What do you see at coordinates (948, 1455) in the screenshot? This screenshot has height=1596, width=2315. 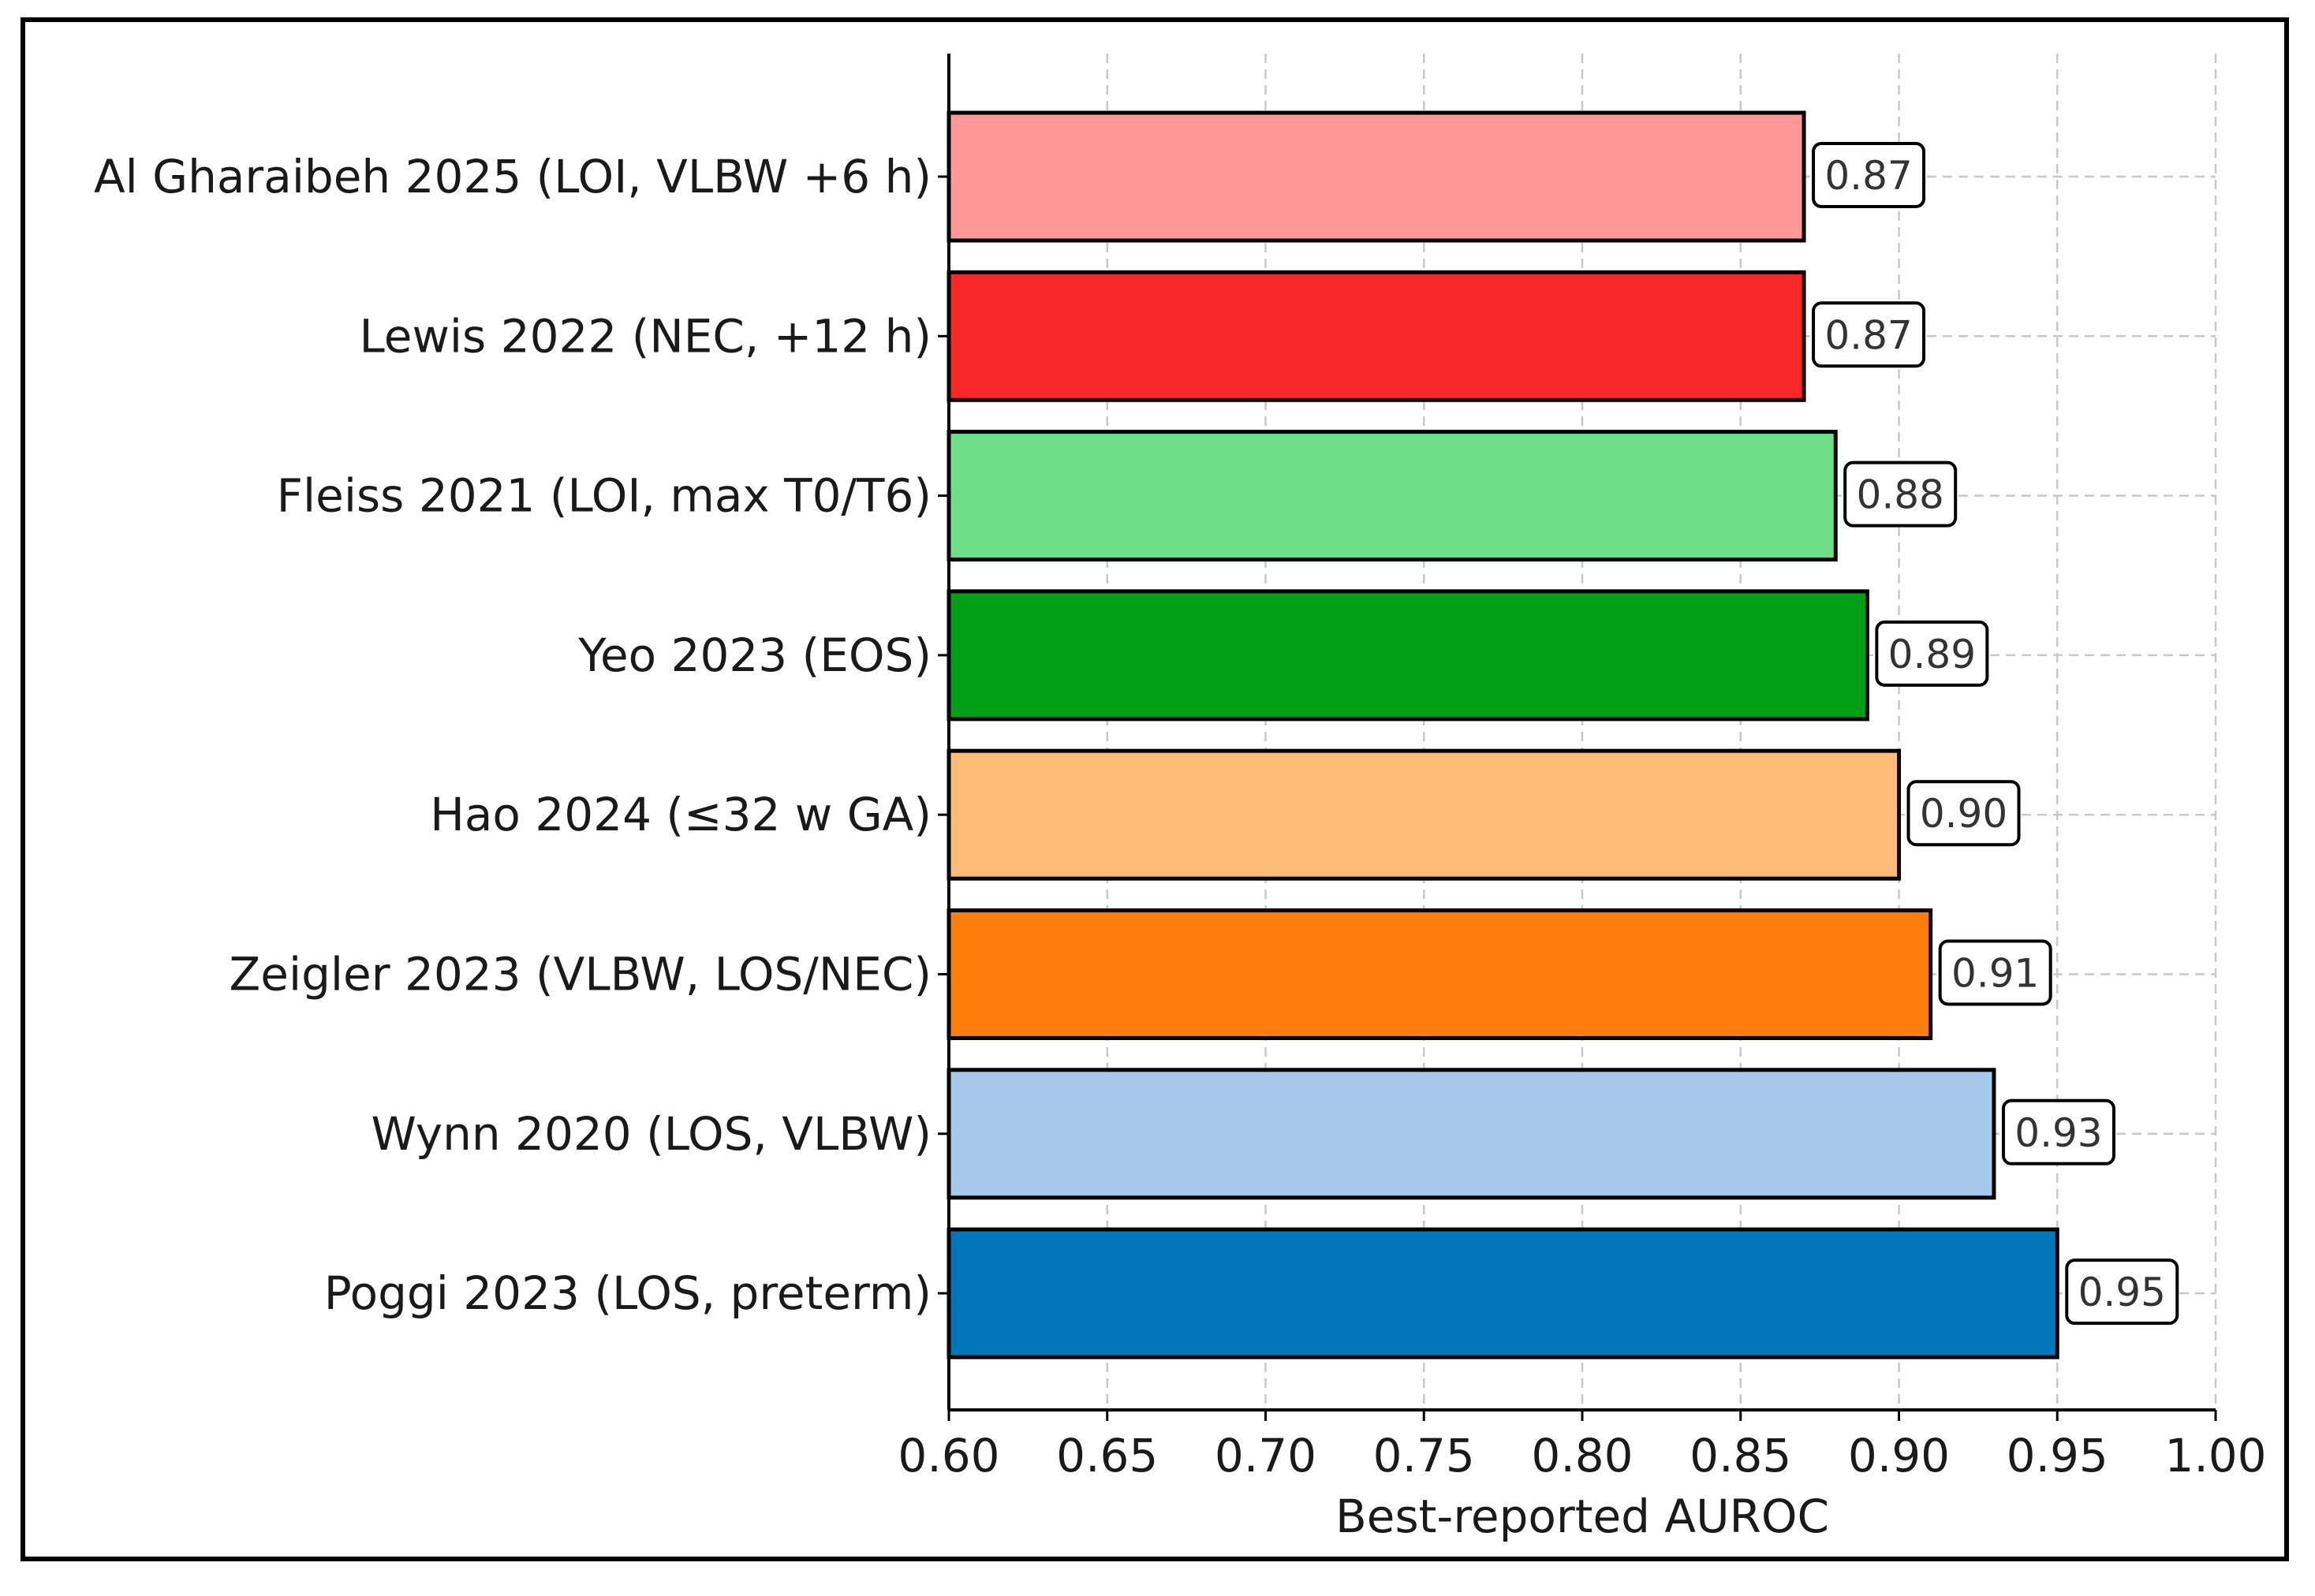 I see `x-tick-label: 0.60` at bounding box center [948, 1455].